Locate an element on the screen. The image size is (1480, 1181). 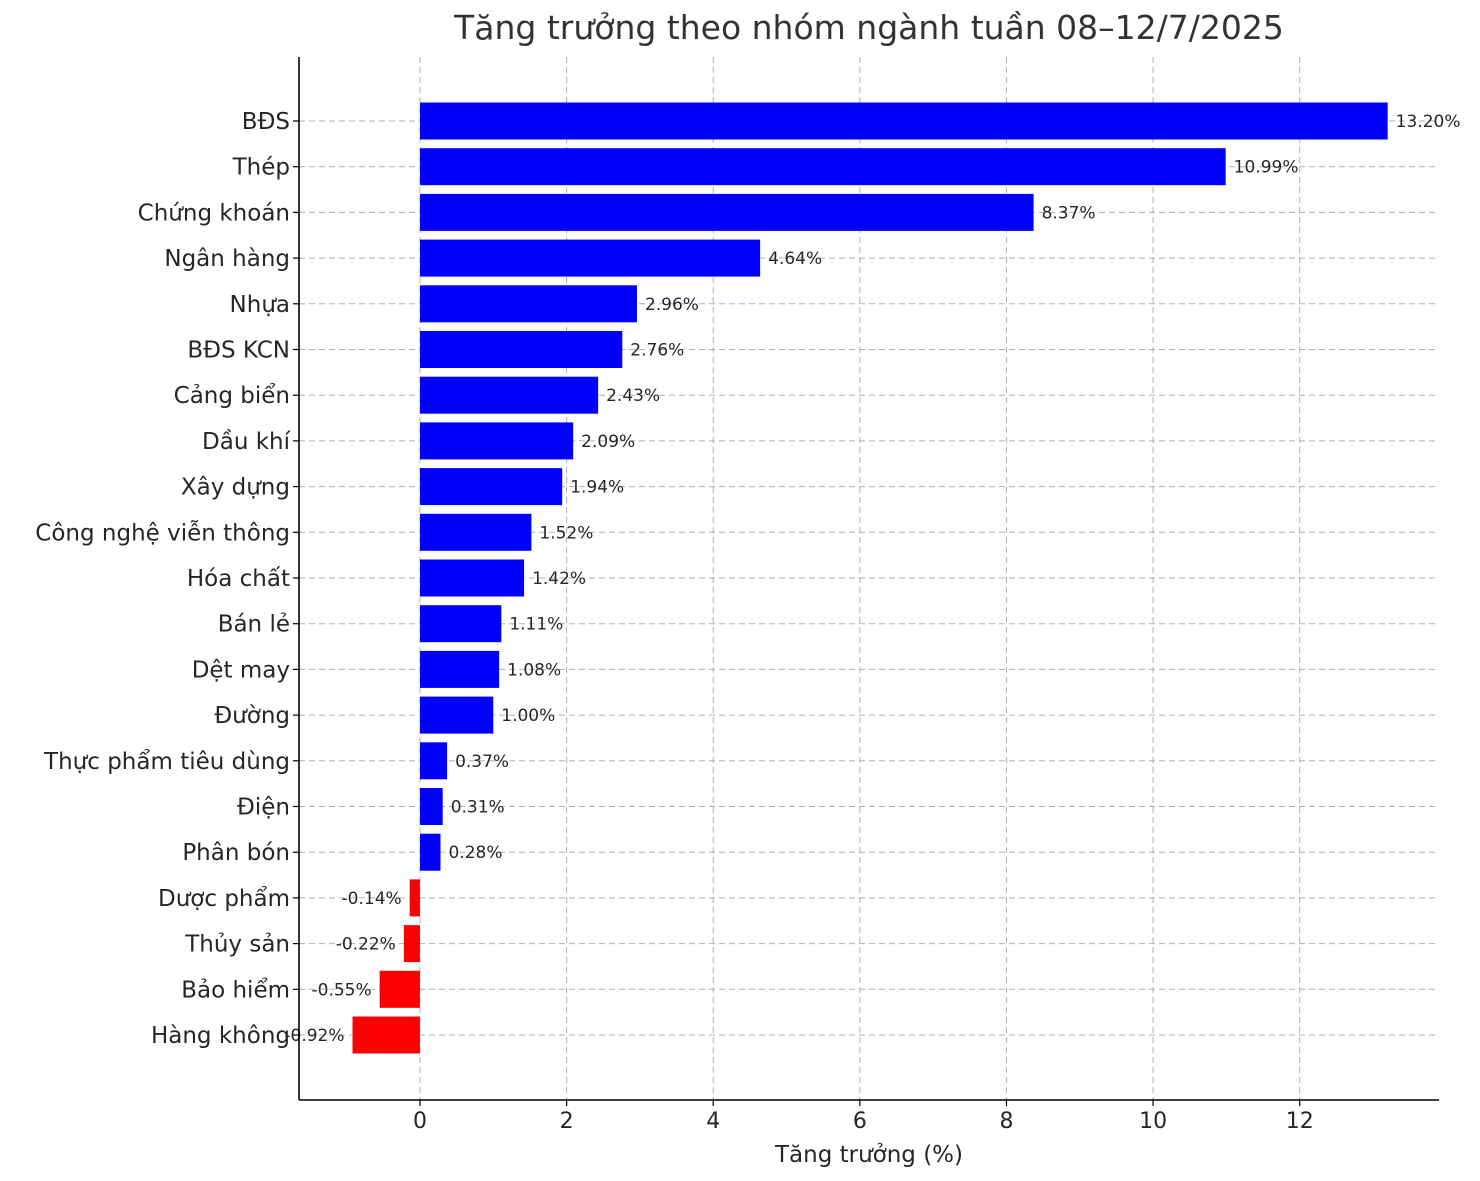
y-tick-label: Dược phẩm is located at coordinates (224, 899).